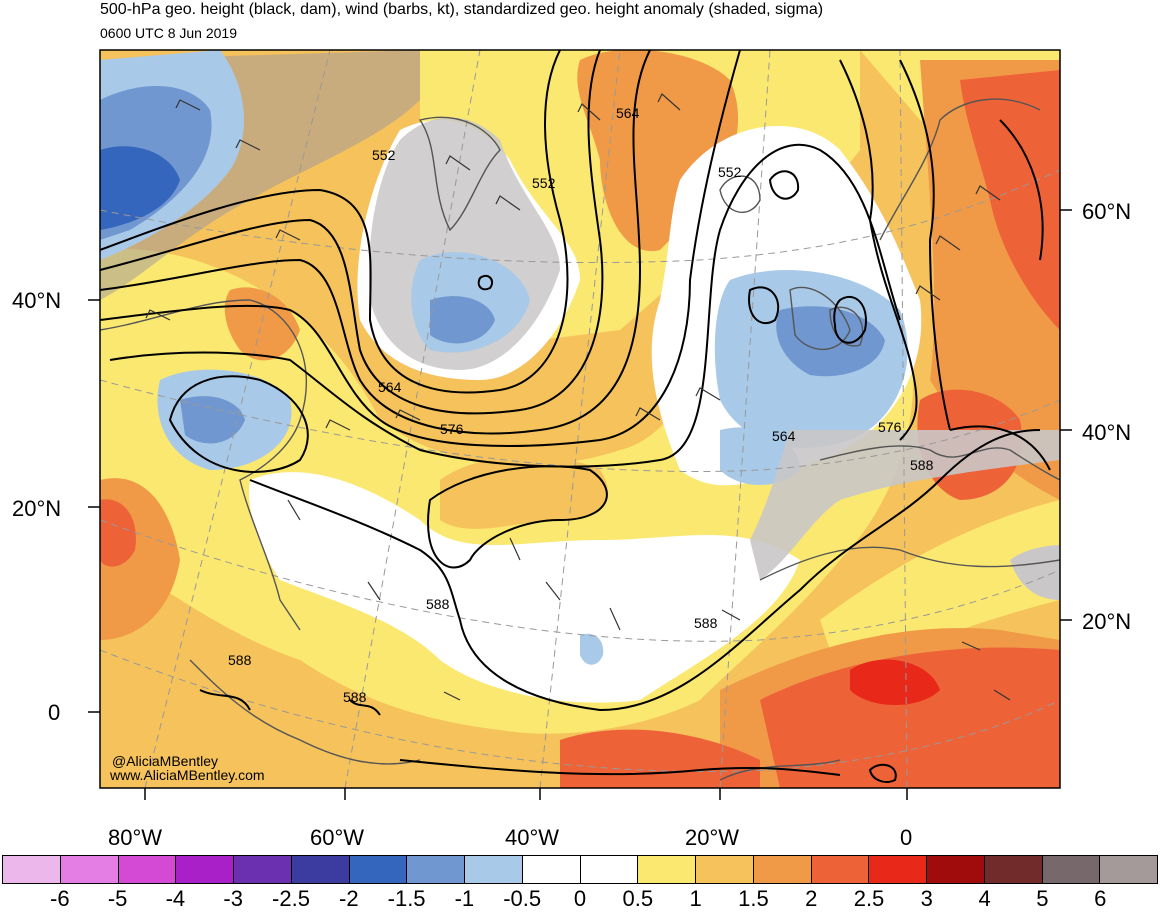  What do you see at coordinates (811, 898) in the screenshot?
I see `colorbar-tick-label: 2` at bounding box center [811, 898].